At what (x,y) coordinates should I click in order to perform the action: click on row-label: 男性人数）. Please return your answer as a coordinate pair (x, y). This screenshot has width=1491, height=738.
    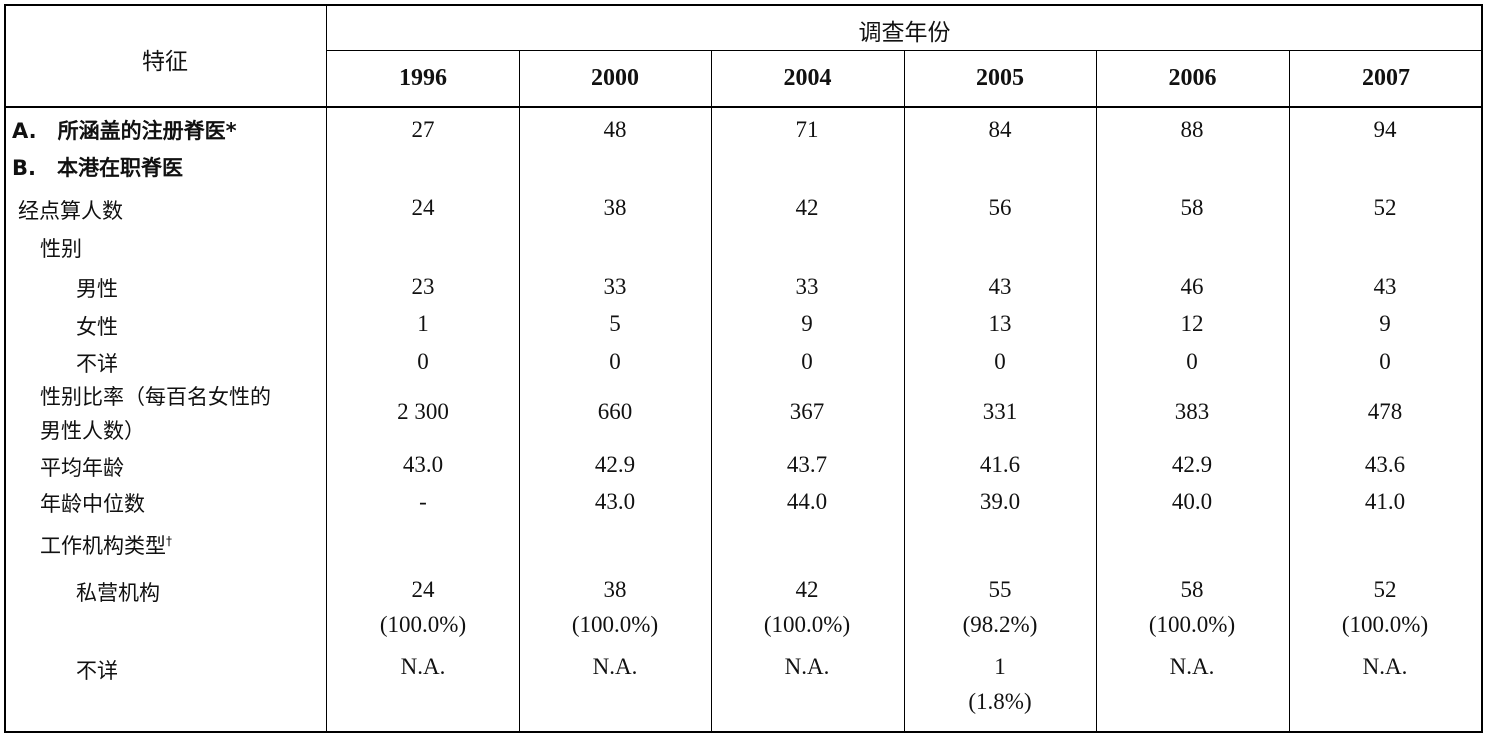
    Looking at the image, I should click on (92, 431).